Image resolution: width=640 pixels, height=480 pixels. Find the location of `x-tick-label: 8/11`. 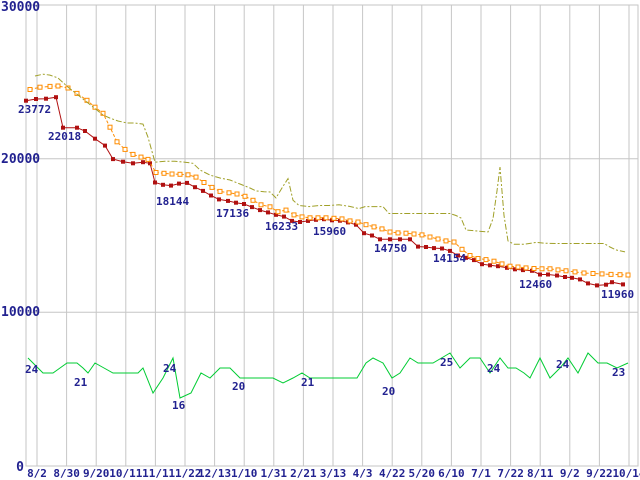

x-tick-label: 8/11 is located at coordinates (540, 473).